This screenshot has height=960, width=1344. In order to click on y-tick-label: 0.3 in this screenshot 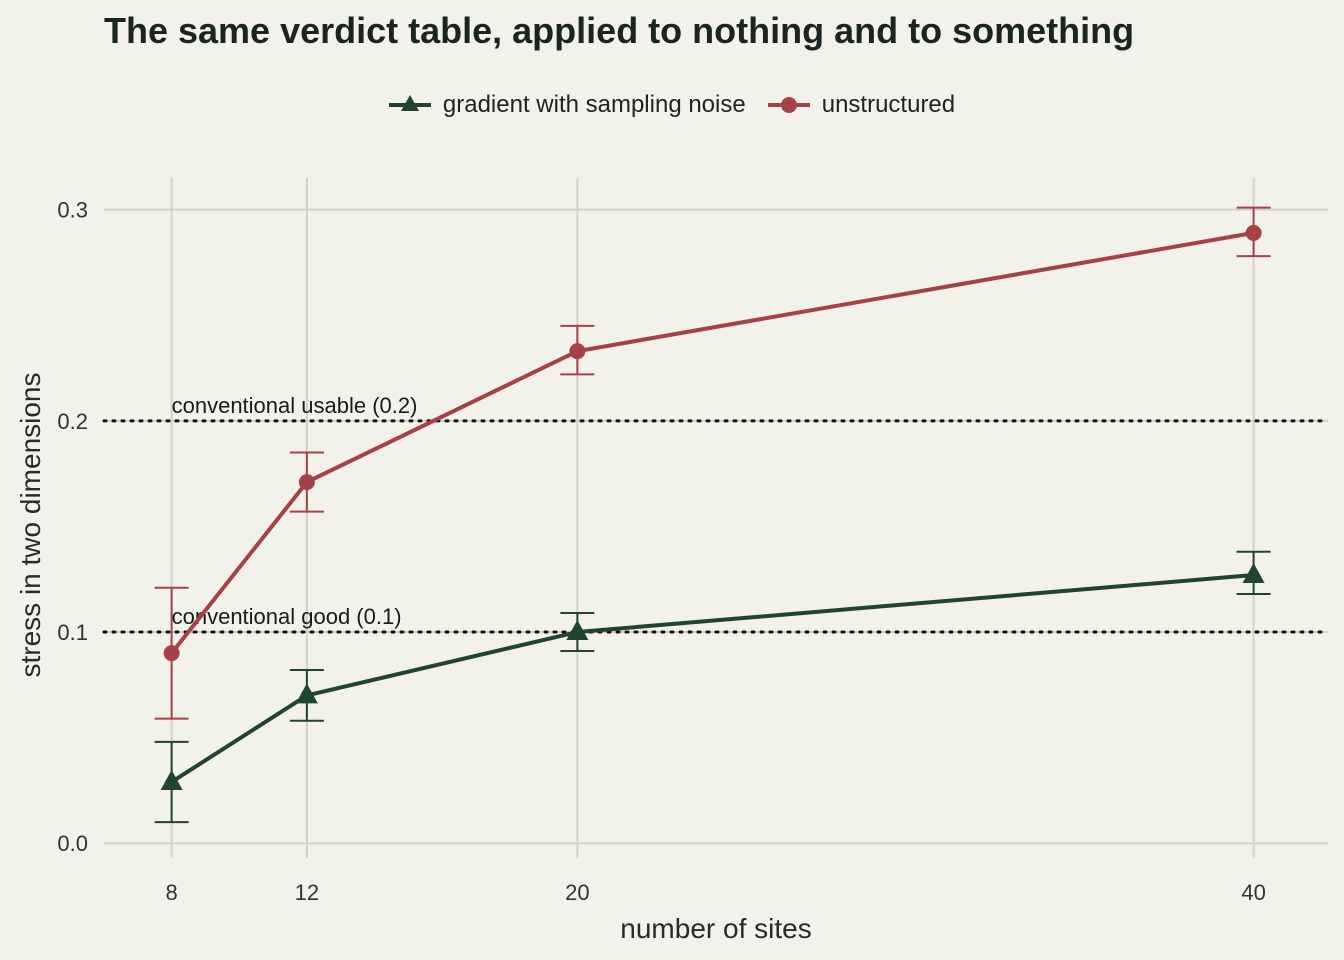, I will do `click(72, 210)`.